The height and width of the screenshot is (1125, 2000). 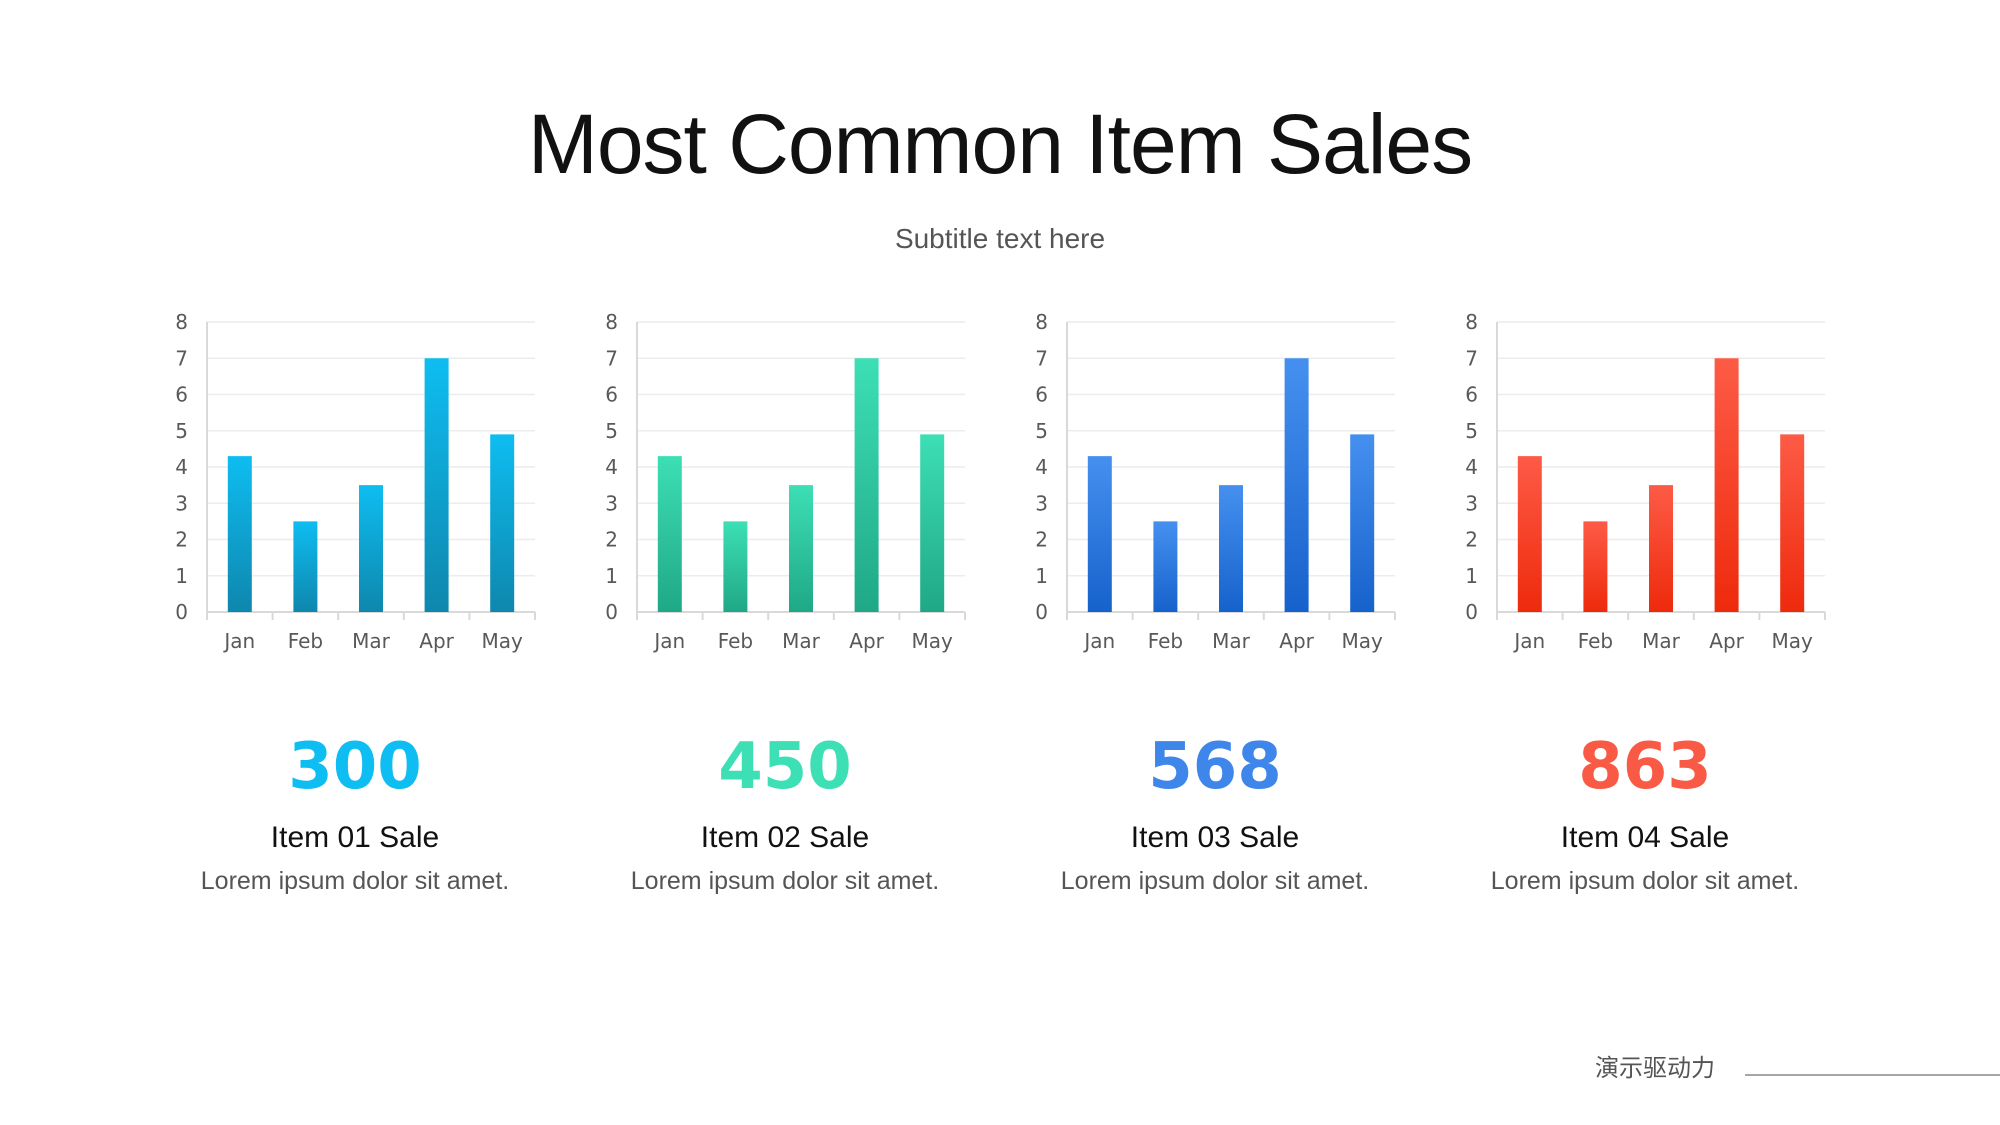 I want to click on stat-value: 450, so click(x=785, y=767).